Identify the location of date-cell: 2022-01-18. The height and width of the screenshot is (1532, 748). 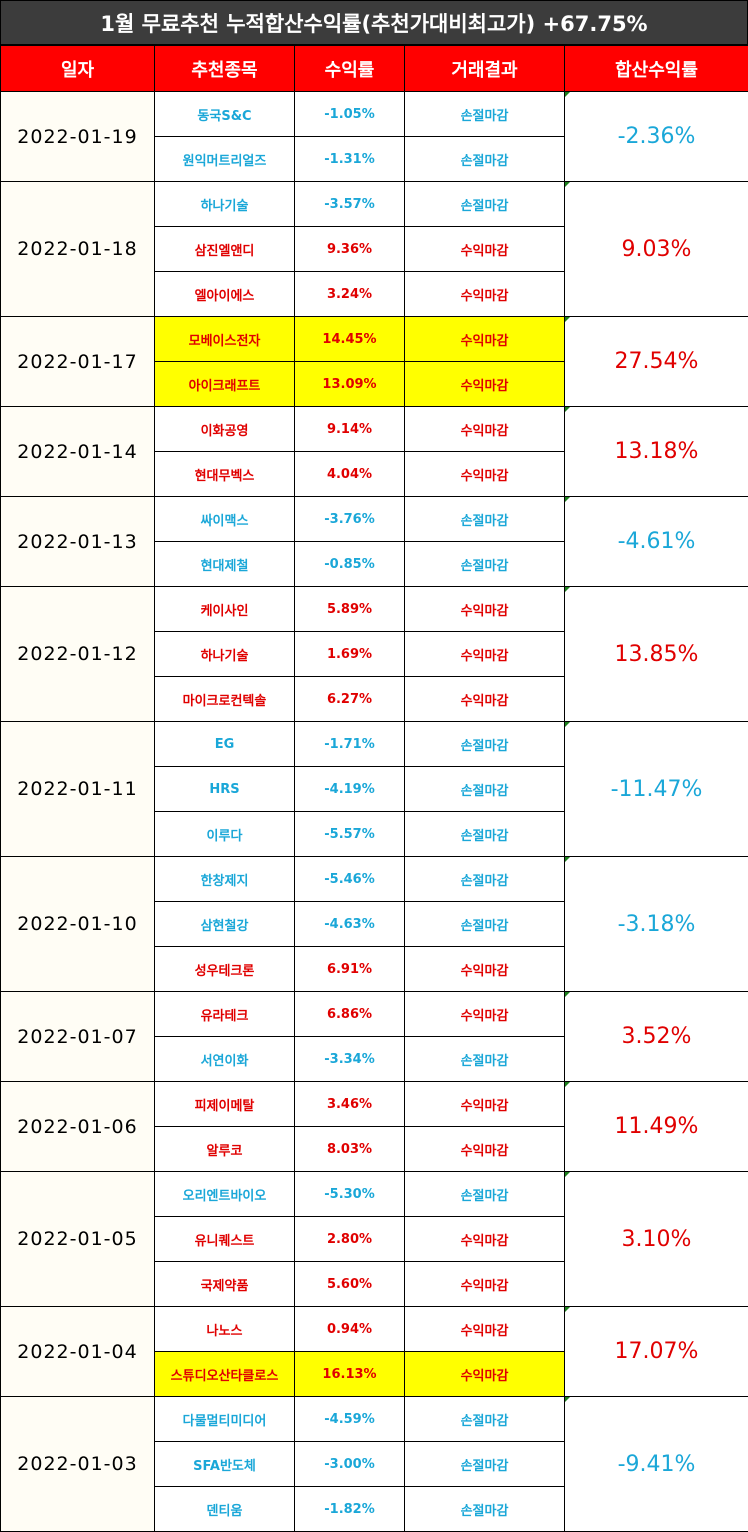
(78, 249).